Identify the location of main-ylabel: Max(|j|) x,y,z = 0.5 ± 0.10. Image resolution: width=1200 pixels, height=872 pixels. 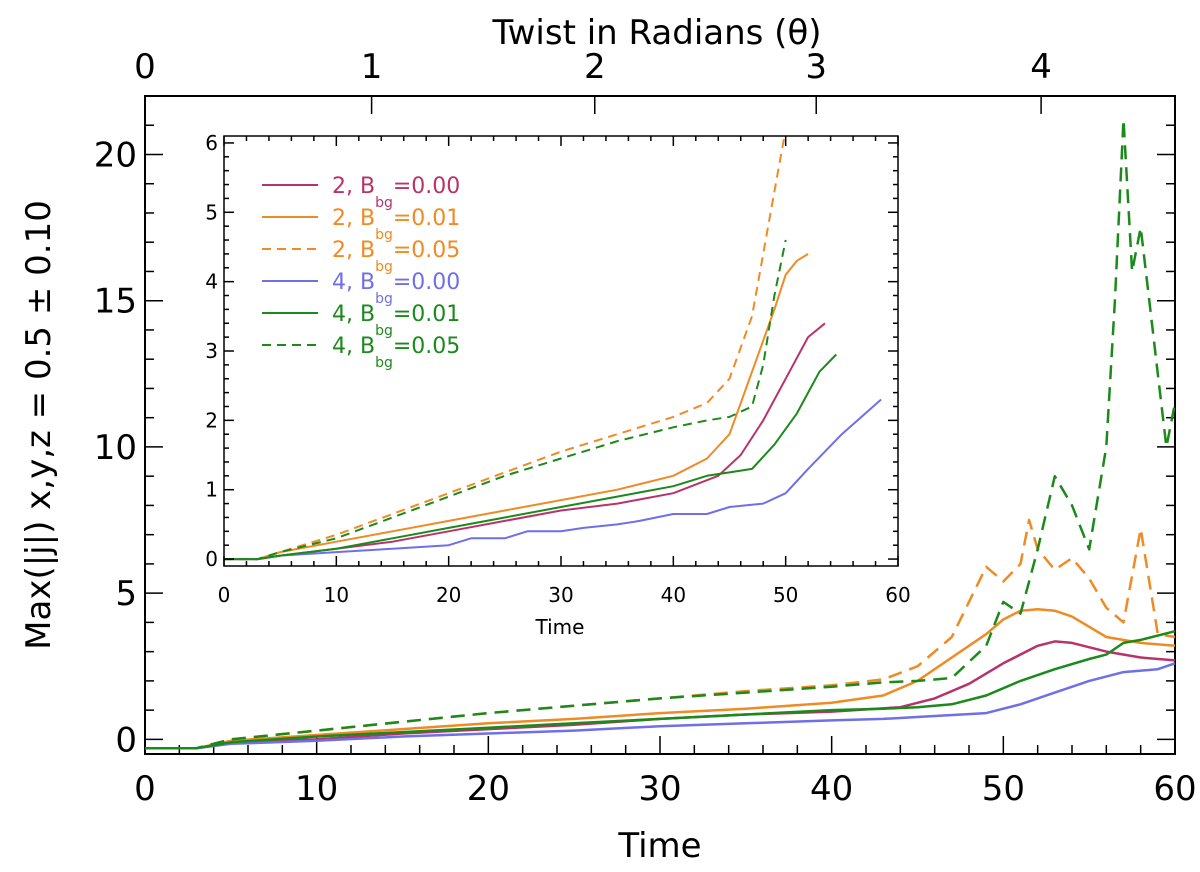
(39, 425).